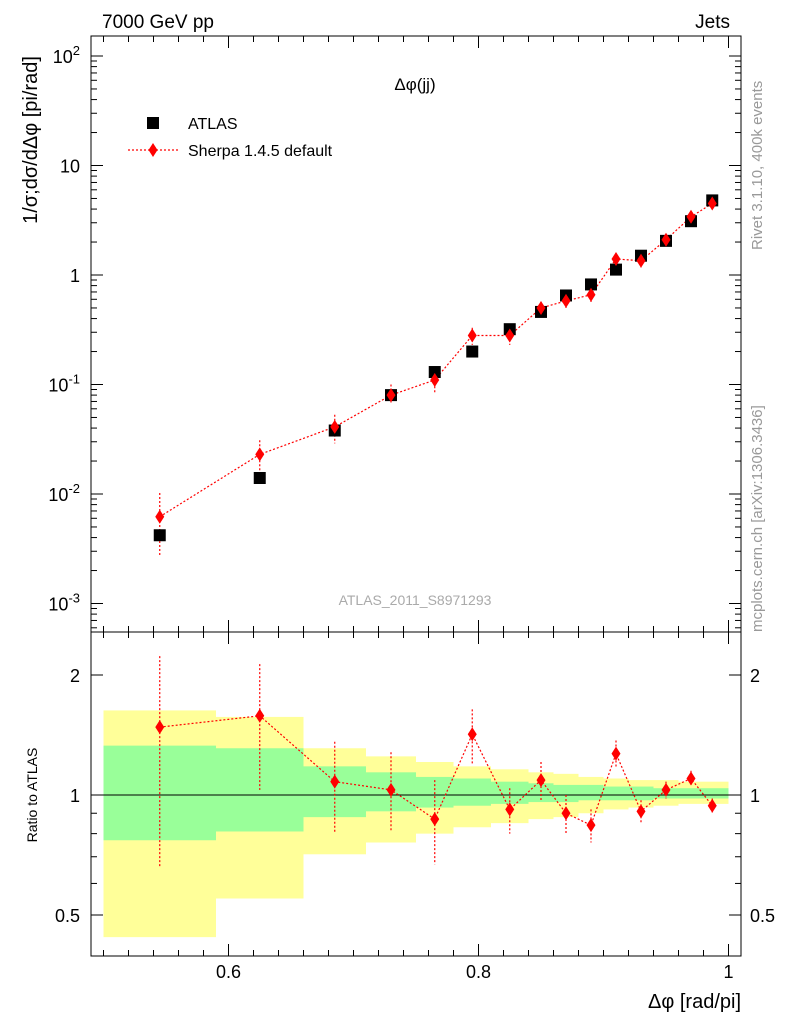 The height and width of the screenshot is (1024, 786). Describe the element at coordinates (64, 384) in the screenshot. I see `main-y-tick-label: 10⁻¹` at that location.